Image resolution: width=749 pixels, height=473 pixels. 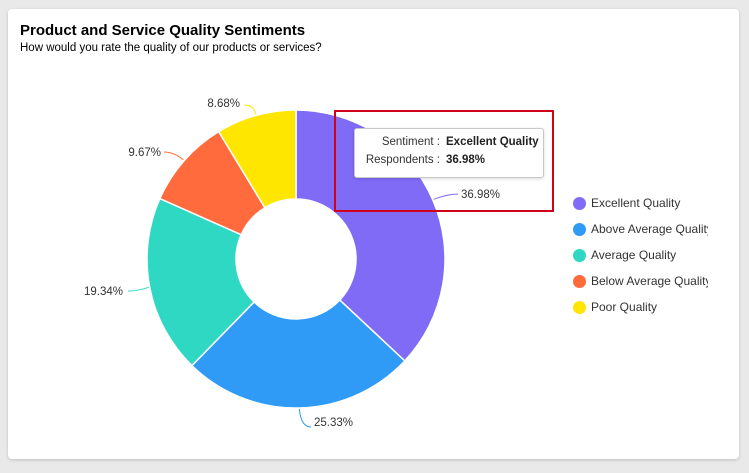 What do you see at coordinates (480, 195) in the screenshot?
I see `data-label: 36.98%` at bounding box center [480, 195].